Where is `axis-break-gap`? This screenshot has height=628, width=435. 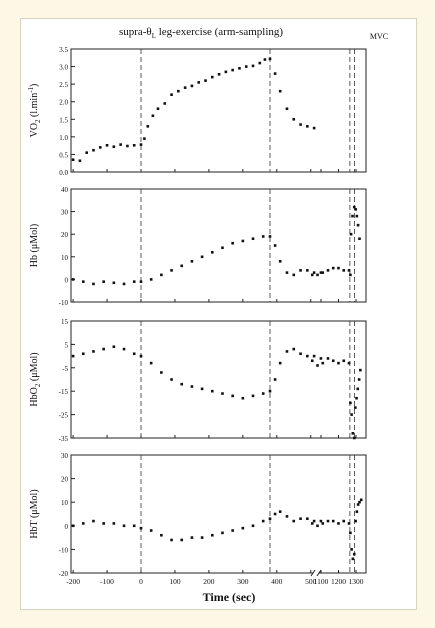 axis-break-gap is located at coordinates (316, 573).